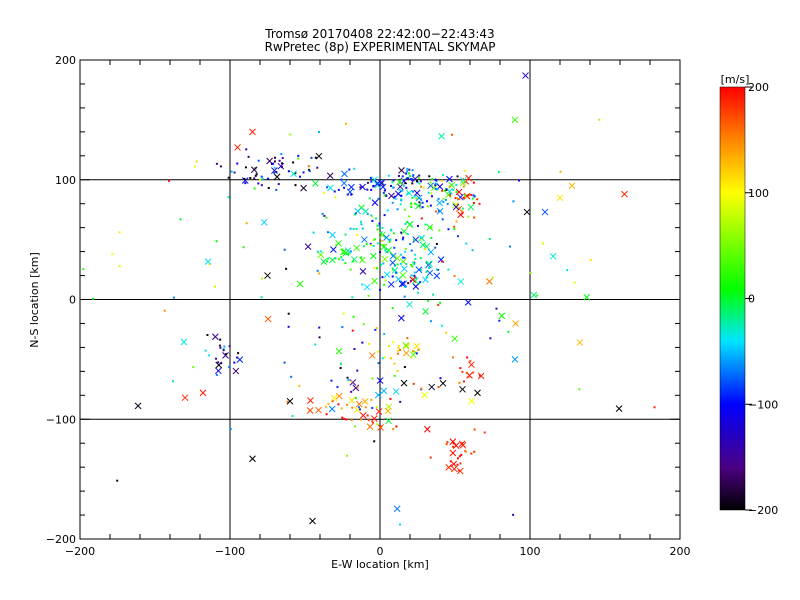  Describe the element at coordinates (732, 298) in the screenshot. I see `colorbar` at that location.